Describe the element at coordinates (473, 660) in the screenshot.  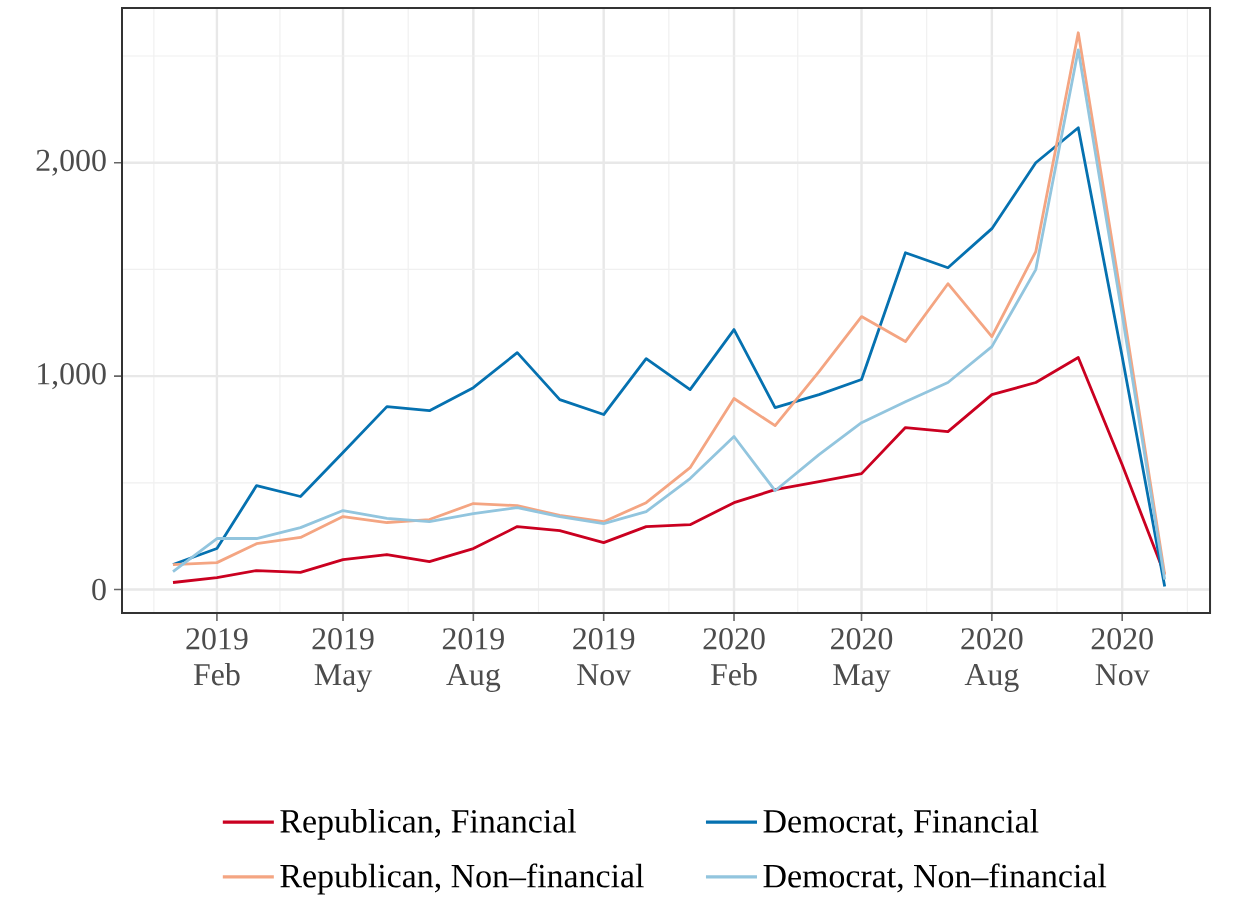
I see `x-tick-label: 2019 Aug` at that location.